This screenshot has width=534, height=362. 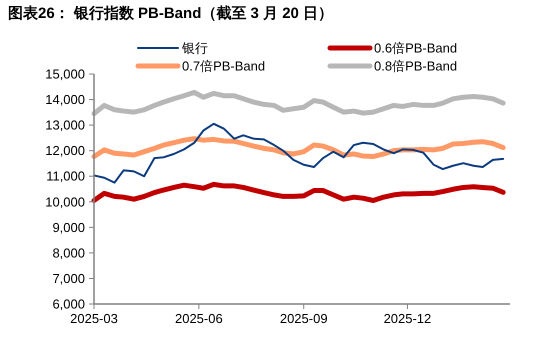 What do you see at coordinates (68, 304) in the screenshot?
I see `y-tick-label: 6,000` at bounding box center [68, 304].